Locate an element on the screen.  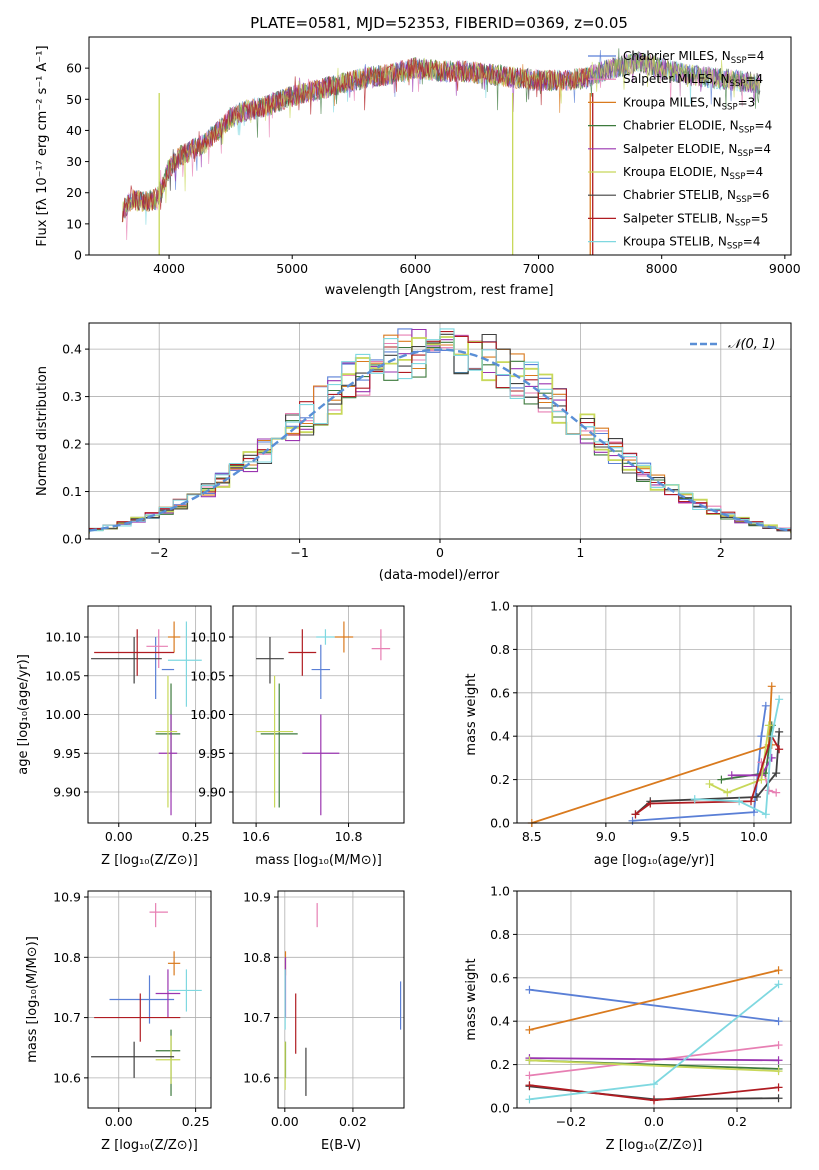
x-tick-label: 1 is located at coordinates (580, 552).